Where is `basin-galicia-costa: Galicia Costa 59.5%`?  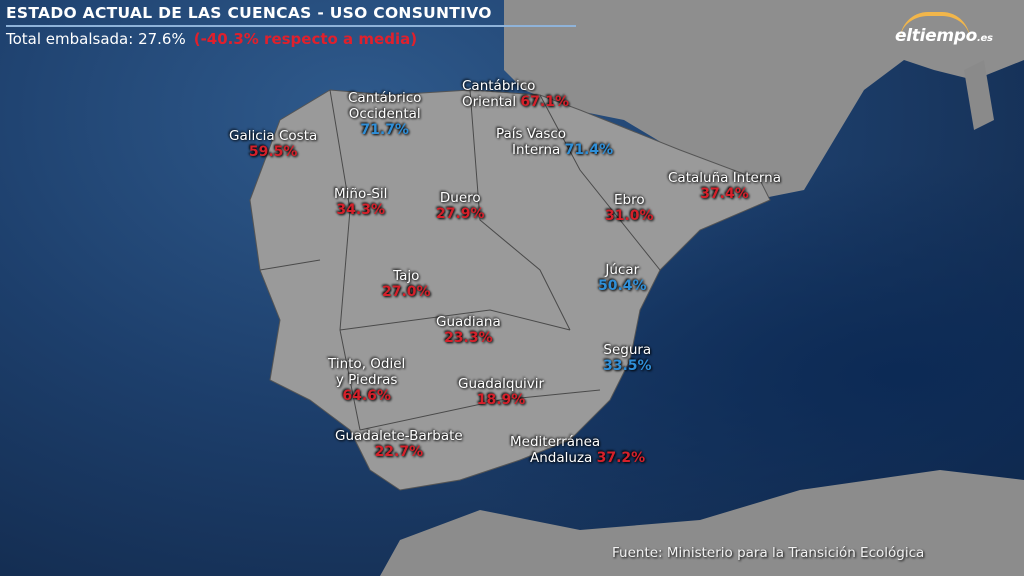 basin-galicia-costa: Galicia Costa 59.5% is located at coordinates (273, 144).